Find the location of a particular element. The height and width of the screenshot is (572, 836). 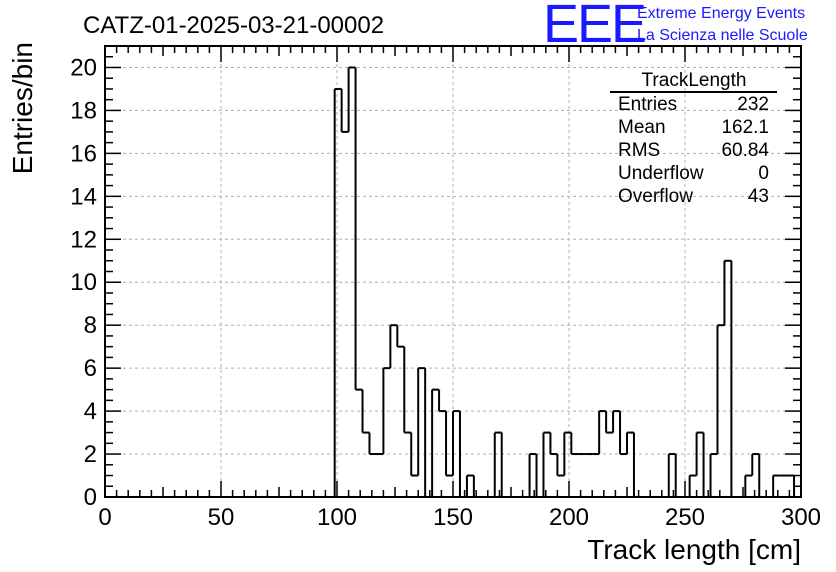

y-tick-label: 10 is located at coordinates (83, 282).